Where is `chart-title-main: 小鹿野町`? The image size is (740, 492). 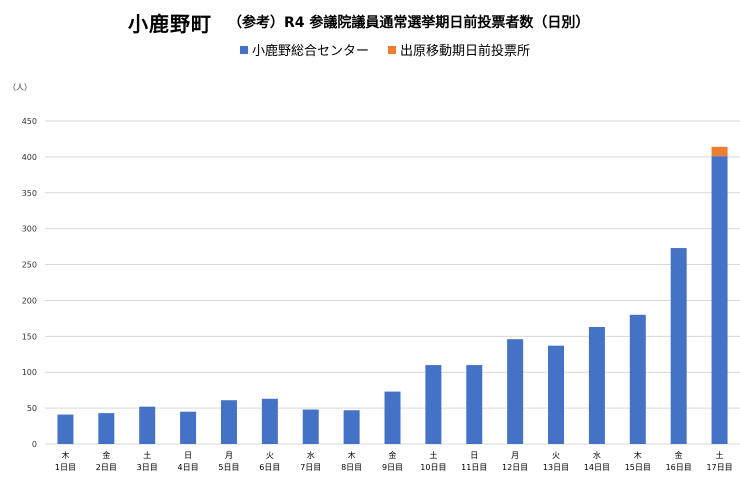
chart-title-main: 小鹿野町 is located at coordinates (170, 24).